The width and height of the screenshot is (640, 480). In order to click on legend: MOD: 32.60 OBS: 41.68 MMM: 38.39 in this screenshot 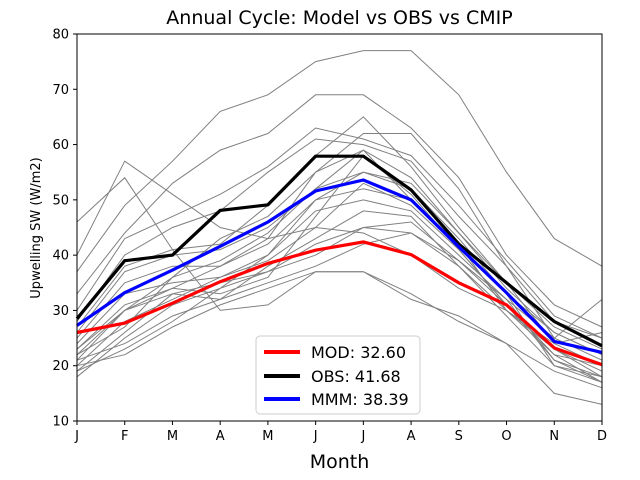, I will do `click(338, 375)`.